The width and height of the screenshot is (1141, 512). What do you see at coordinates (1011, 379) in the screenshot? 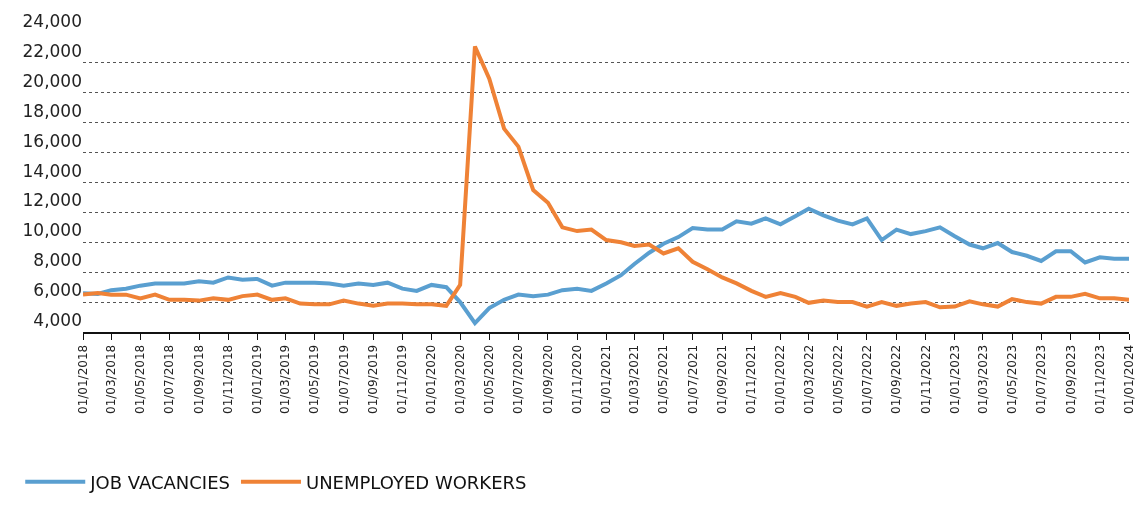
I see `x-tick-label: 01/05/2023` at bounding box center [1011, 379].